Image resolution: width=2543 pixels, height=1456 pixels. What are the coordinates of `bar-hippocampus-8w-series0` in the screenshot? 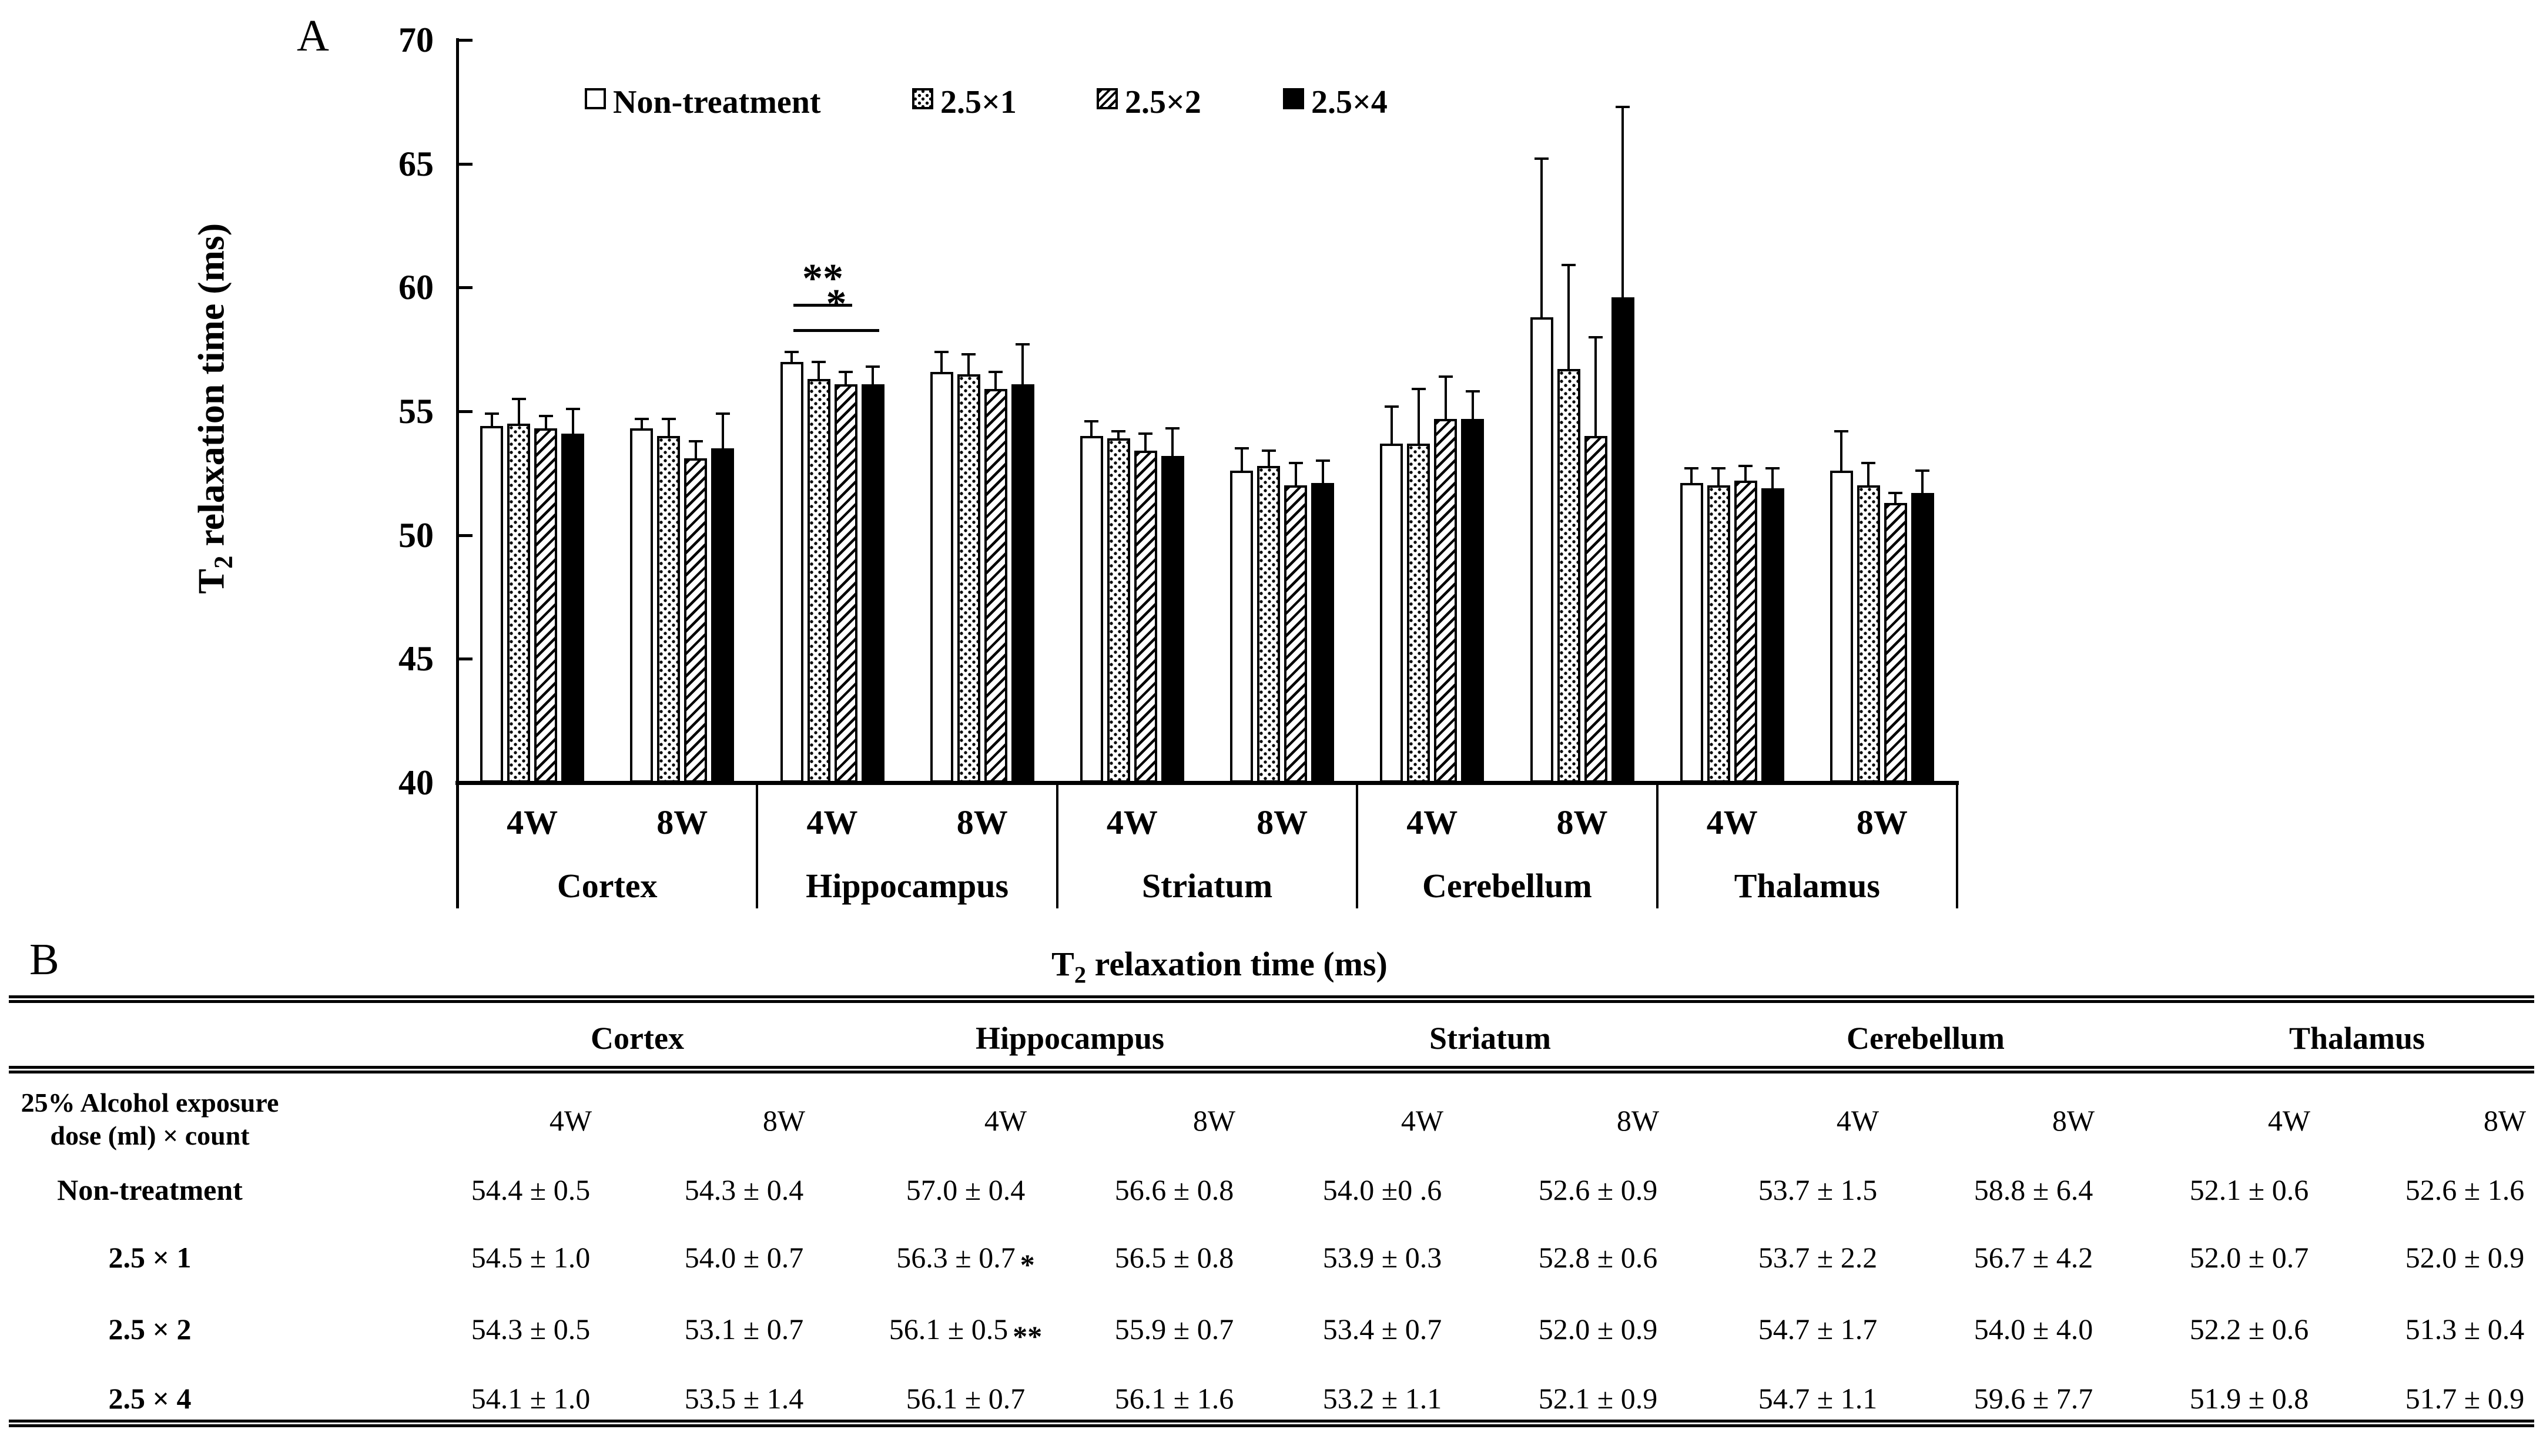 It's located at (941, 577).